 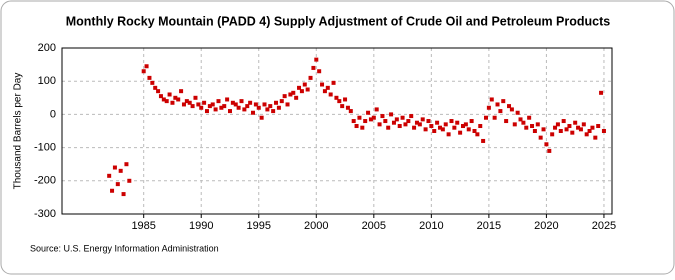 What do you see at coordinates (431, 226) in the screenshot?
I see `x-tick-label: 2010` at bounding box center [431, 226].